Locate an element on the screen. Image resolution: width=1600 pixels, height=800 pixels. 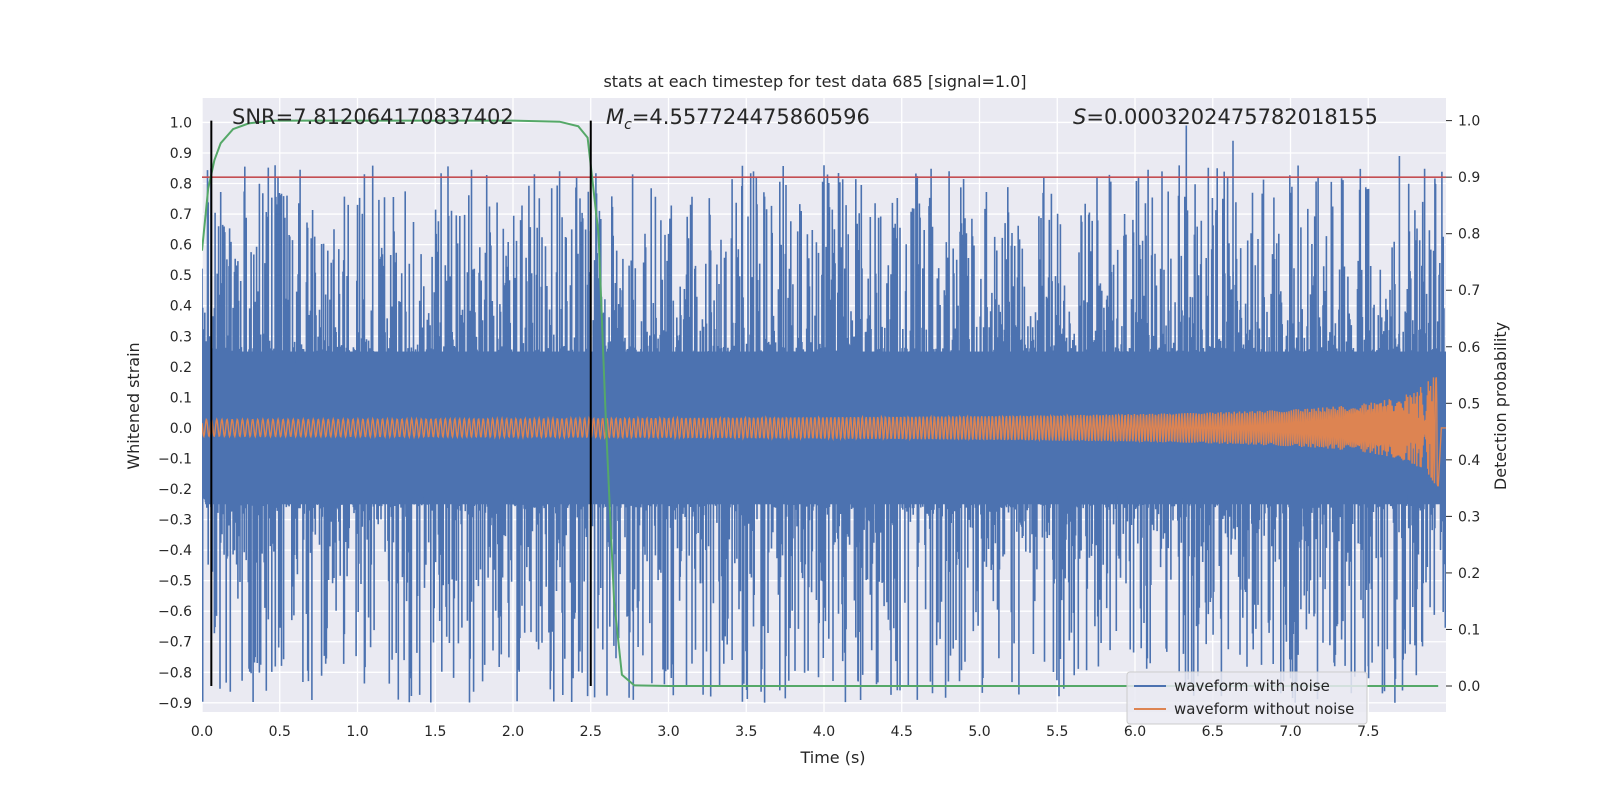
s-annotation: S=0.0003202475782018155 is located at coordinates (1225, 117).